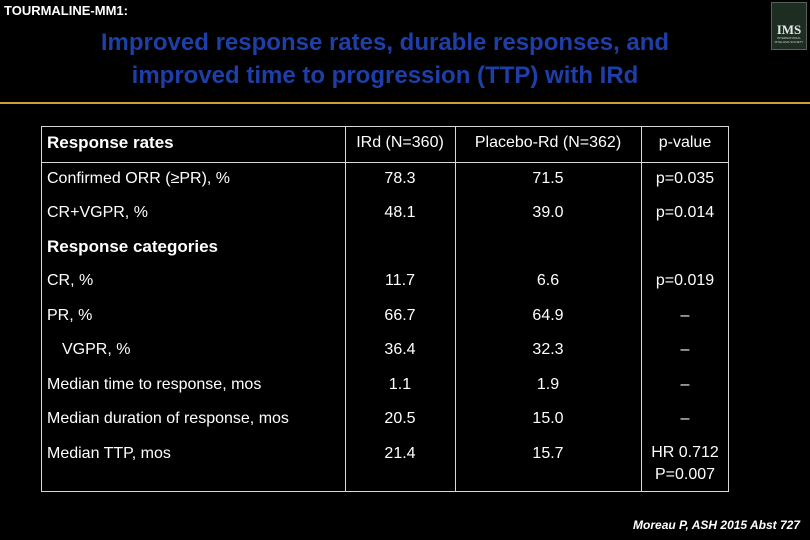 Image resolution: width=810 pixels, height=540 pixels. What do you see at coordinates (789, 29) in the screenshot?
I see `logo-mark: IMS` at bounding box center [789, 29].